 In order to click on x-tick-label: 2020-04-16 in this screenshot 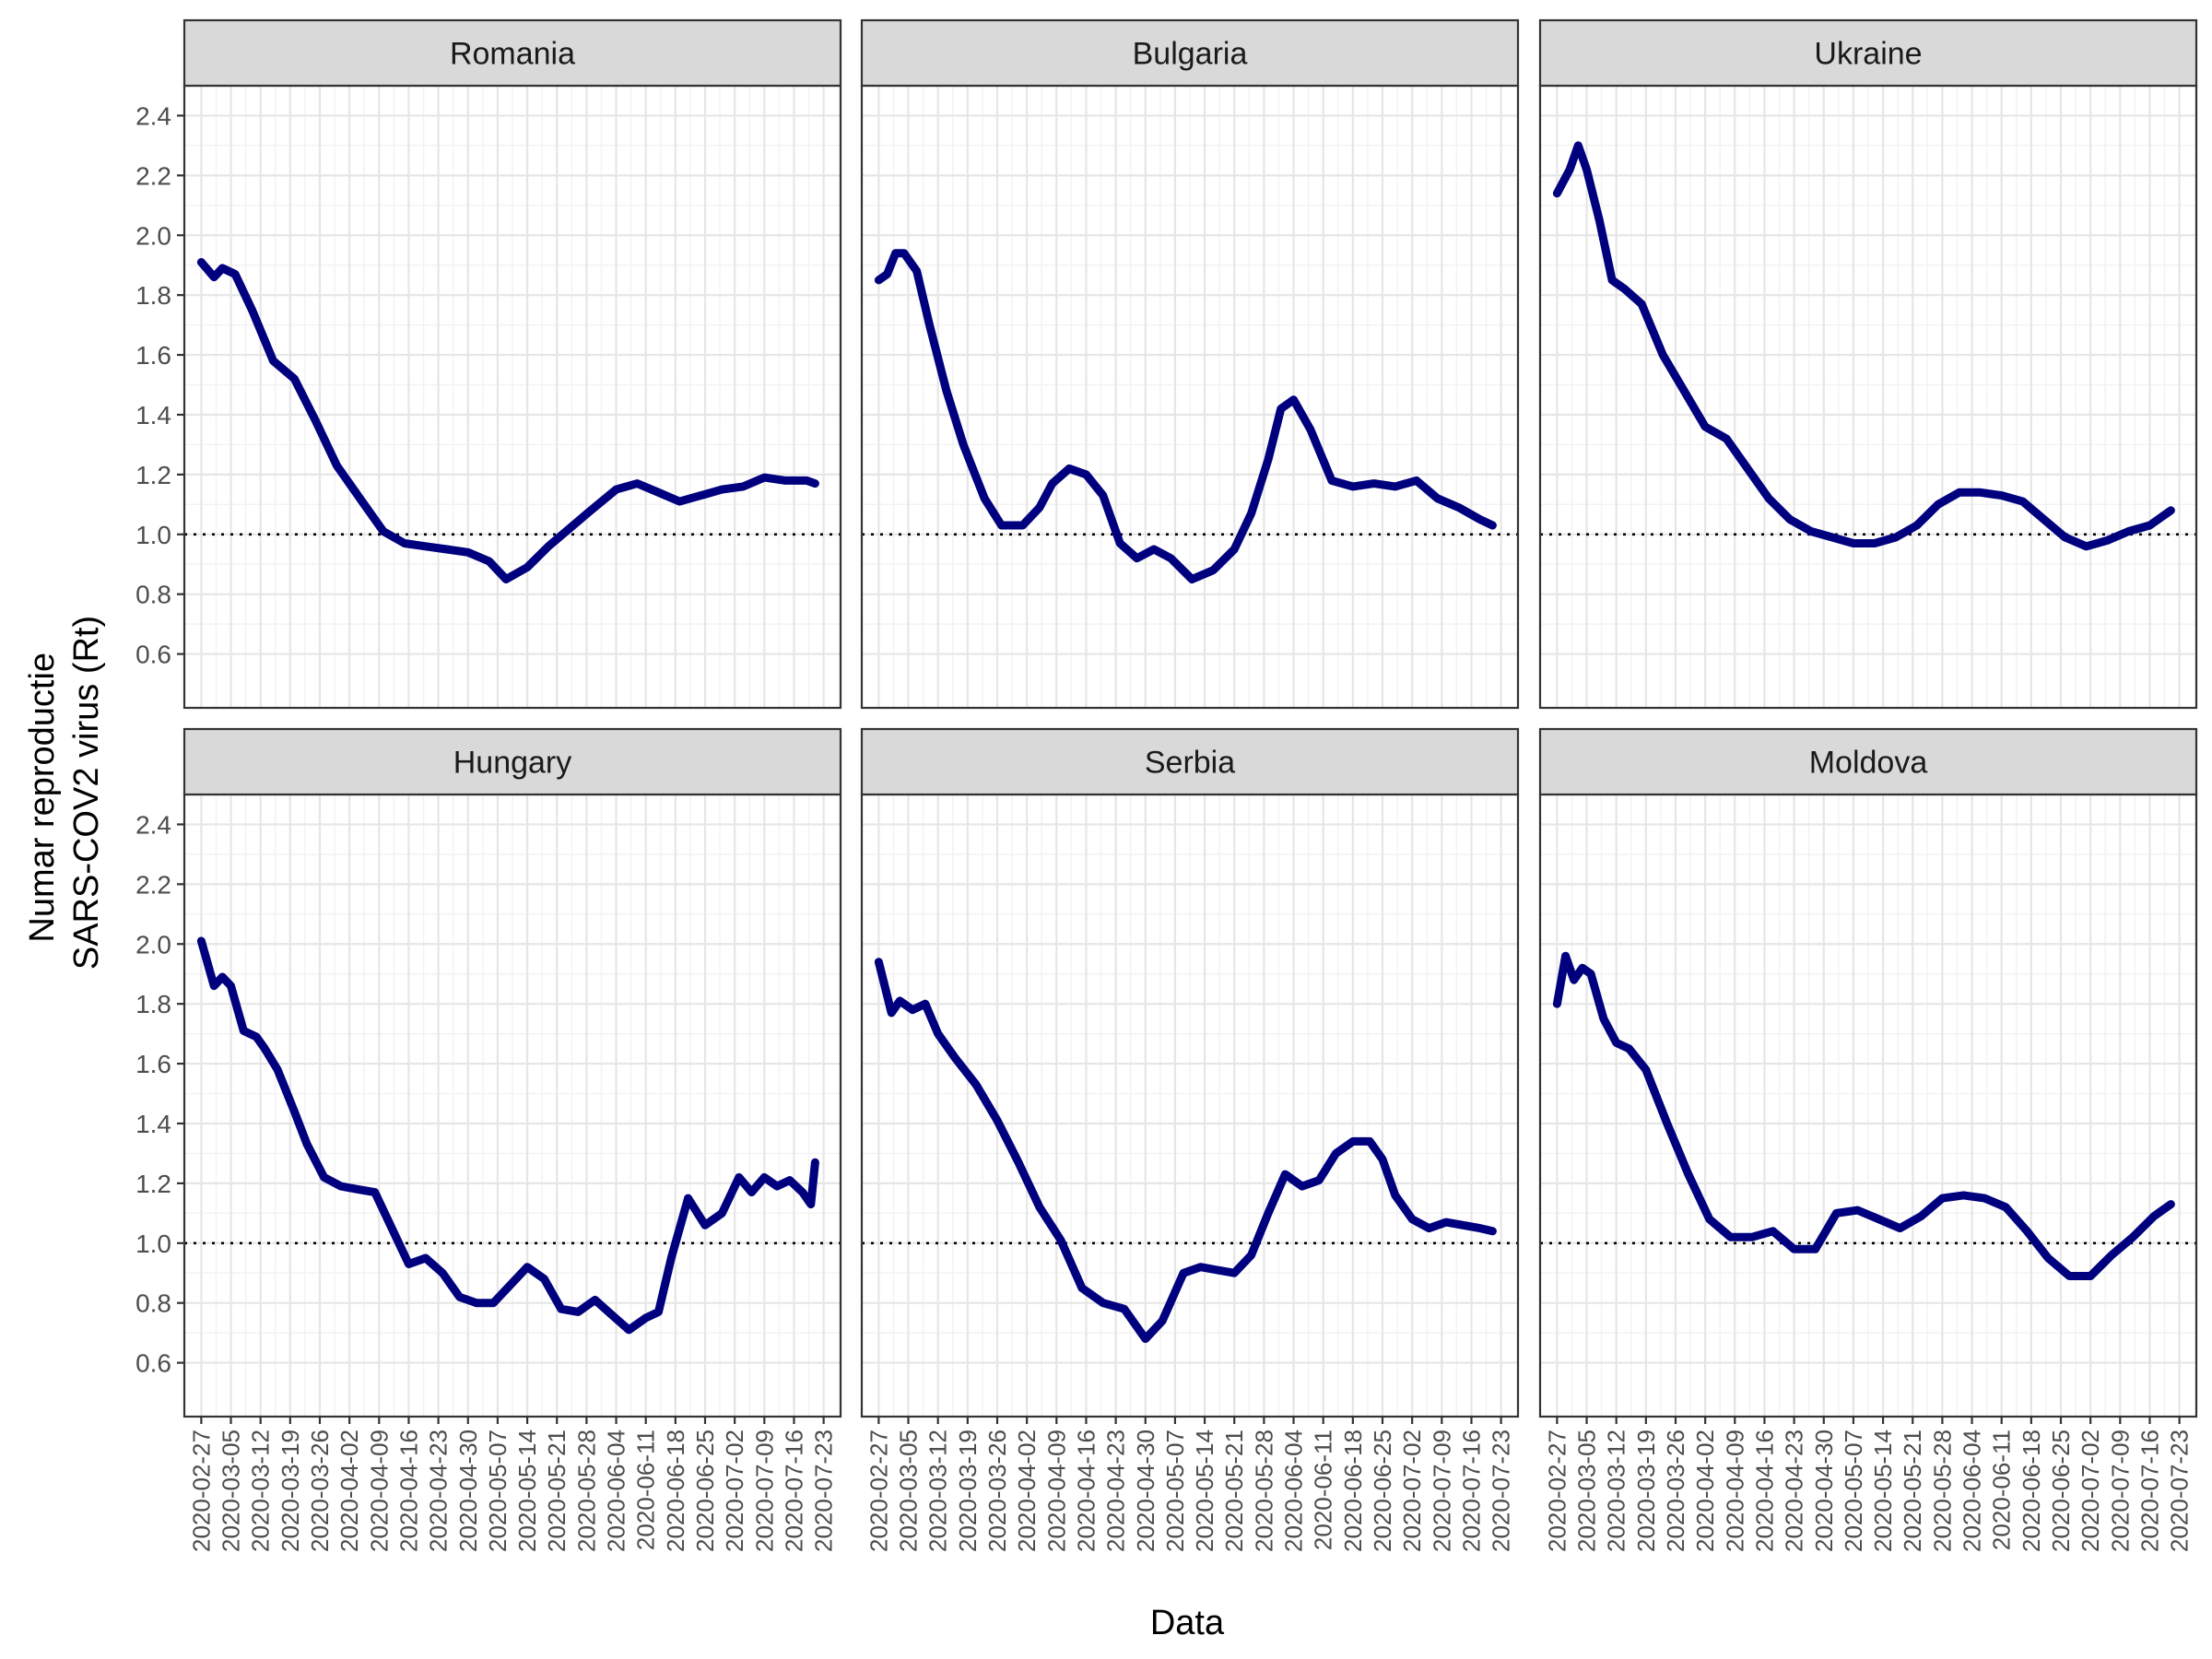, I will do `click(408, 1491)`.